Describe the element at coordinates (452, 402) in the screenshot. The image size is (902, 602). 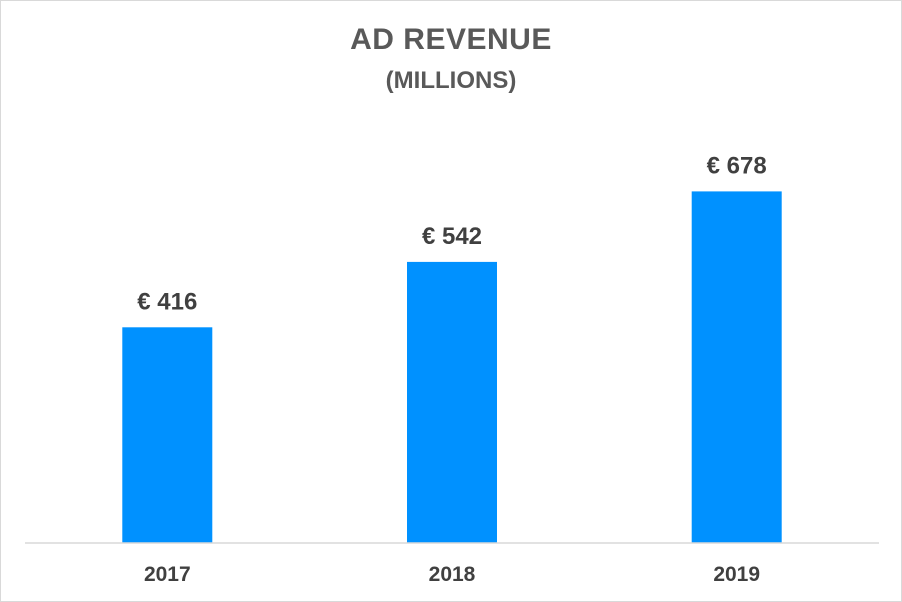
I see `bar-2018` at that location.